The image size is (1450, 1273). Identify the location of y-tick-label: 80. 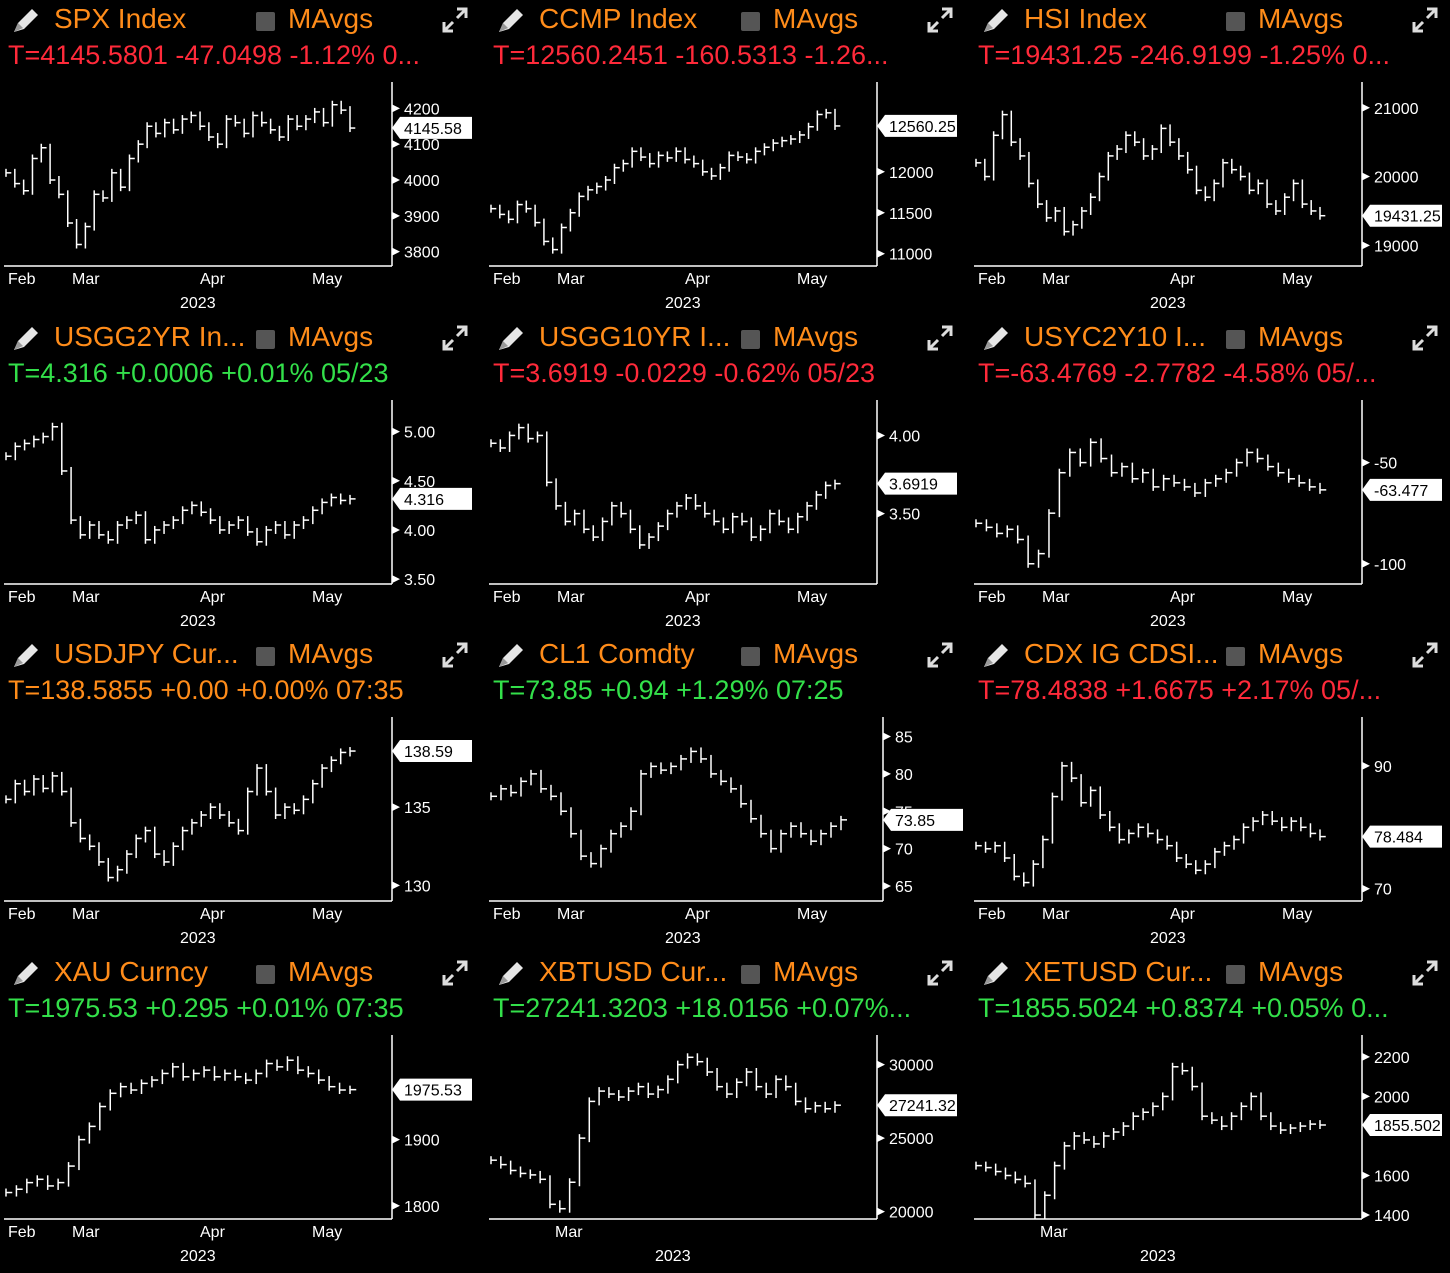
(904, 775).